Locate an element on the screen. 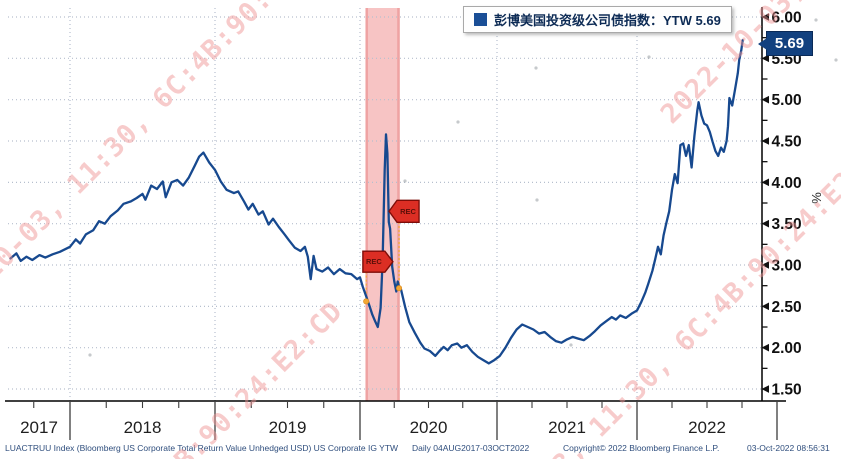 The width and height of the screenshot is (841, 459). y-axis-label: 4.00 is located at coordinates (787, 183).